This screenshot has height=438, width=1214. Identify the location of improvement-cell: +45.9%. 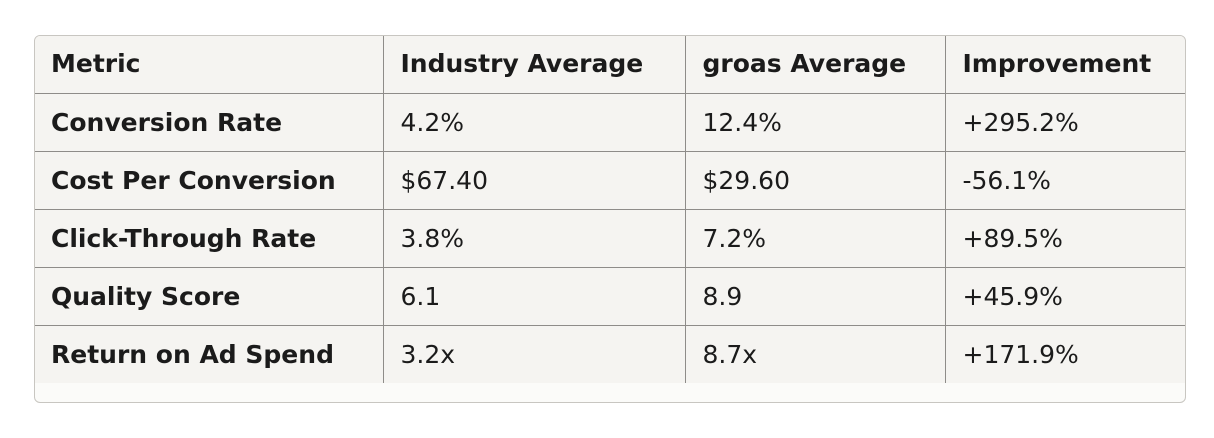
(1065, 296).